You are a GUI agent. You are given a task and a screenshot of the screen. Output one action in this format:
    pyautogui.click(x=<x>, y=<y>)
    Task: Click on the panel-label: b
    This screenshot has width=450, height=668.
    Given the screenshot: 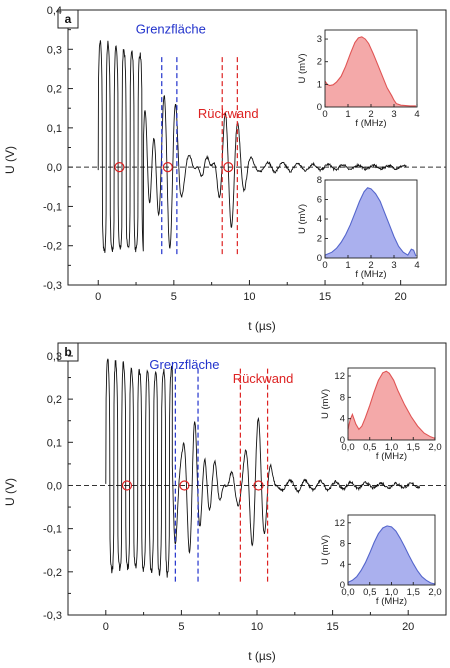 What is the action you would take?
    pyautogui.click(x=67, y=352)
    